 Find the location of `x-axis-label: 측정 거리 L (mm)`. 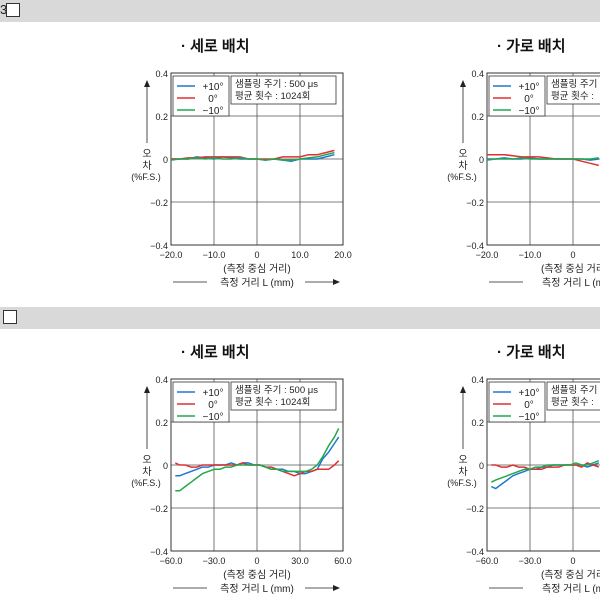

x-axis-label: 측정 거리 L (mm) is located at coordinates (257, 283).